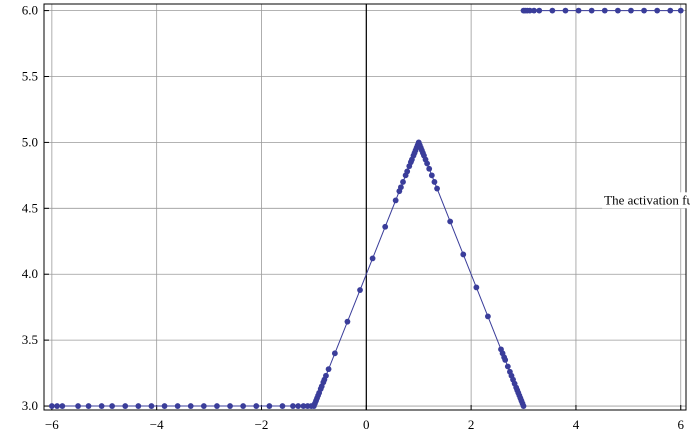  I want to click on y-tick-label-1: 3.5, so click(30, 339).